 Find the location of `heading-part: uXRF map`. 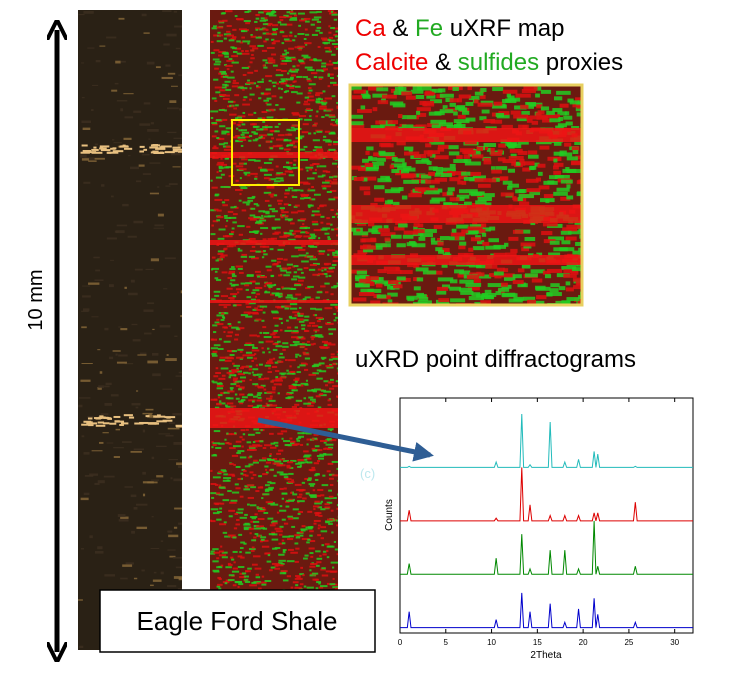

heading-part: uXRF map is located at coordinates (507, 28).